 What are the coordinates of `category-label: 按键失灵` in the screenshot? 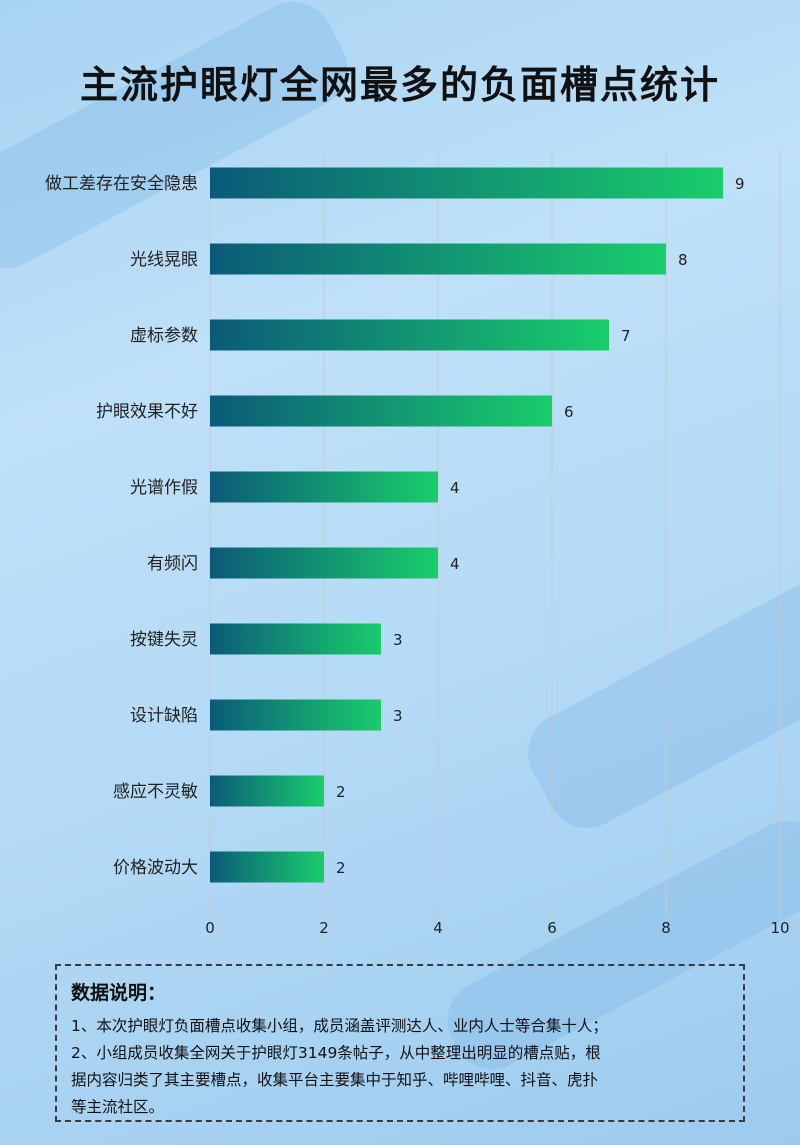 It's located at (164, 640).